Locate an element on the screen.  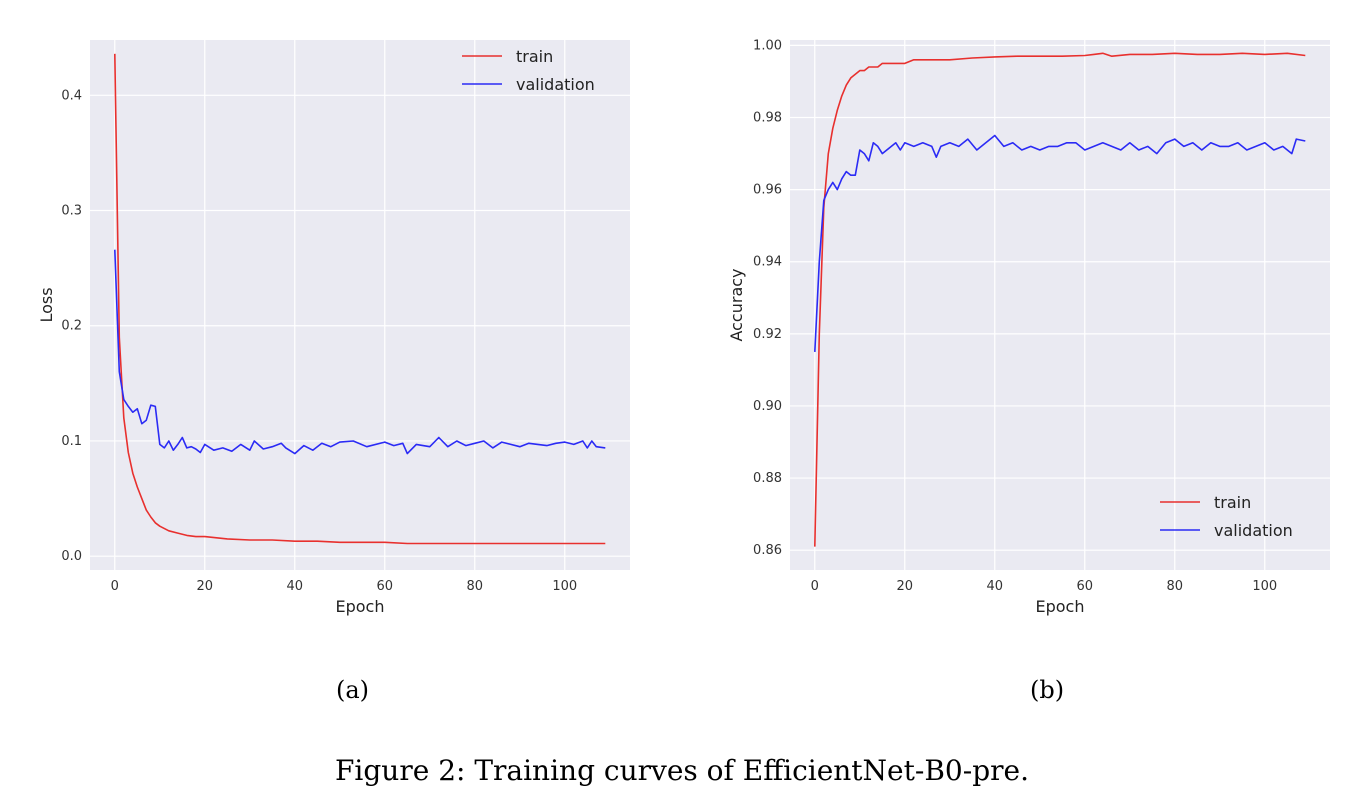
y-tick-label: 0.2 is located at coordinates (71, 326).